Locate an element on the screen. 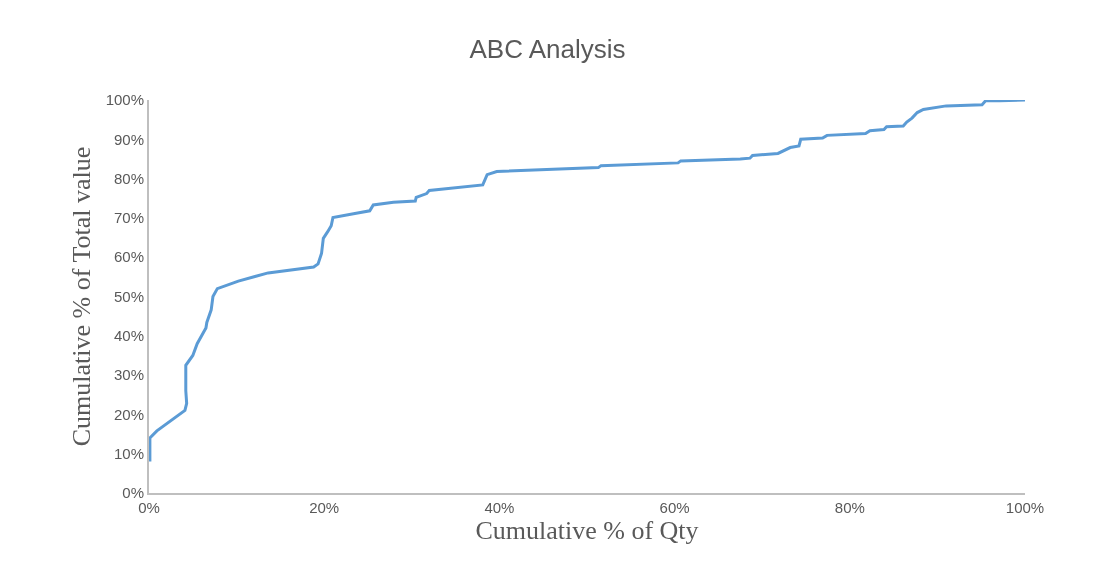 The width and height of the screenshot is (1095, 573). y-tick-label: 20% is located at coordinates (128, 414).